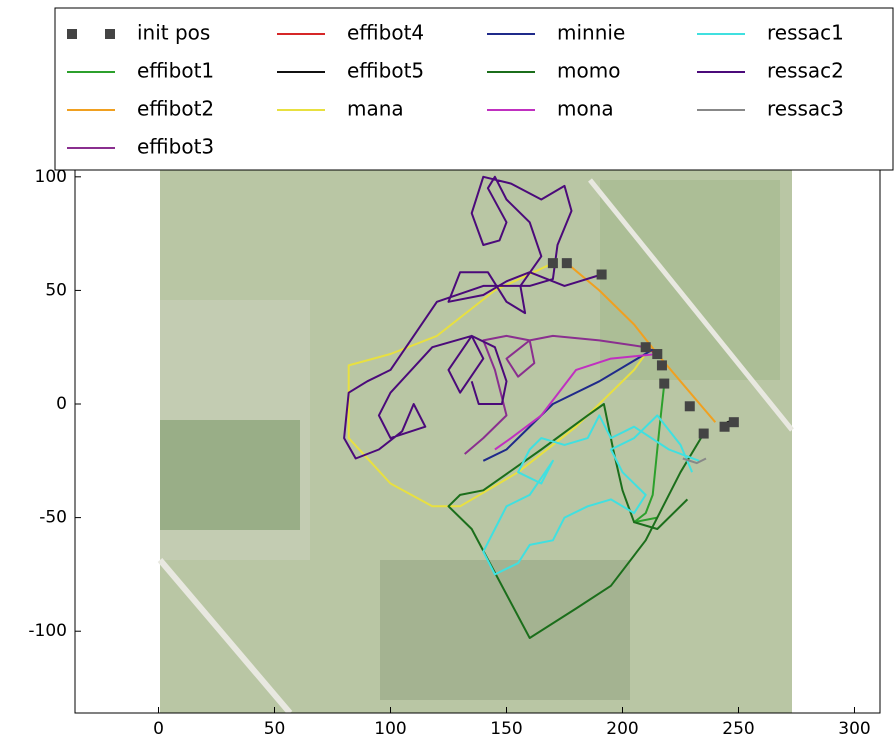 The width and height of the screenshot is (894, 740). Describe the element at coordinates (805, 33) in the screenshot. I see `legend-label: ressac1` at that location.